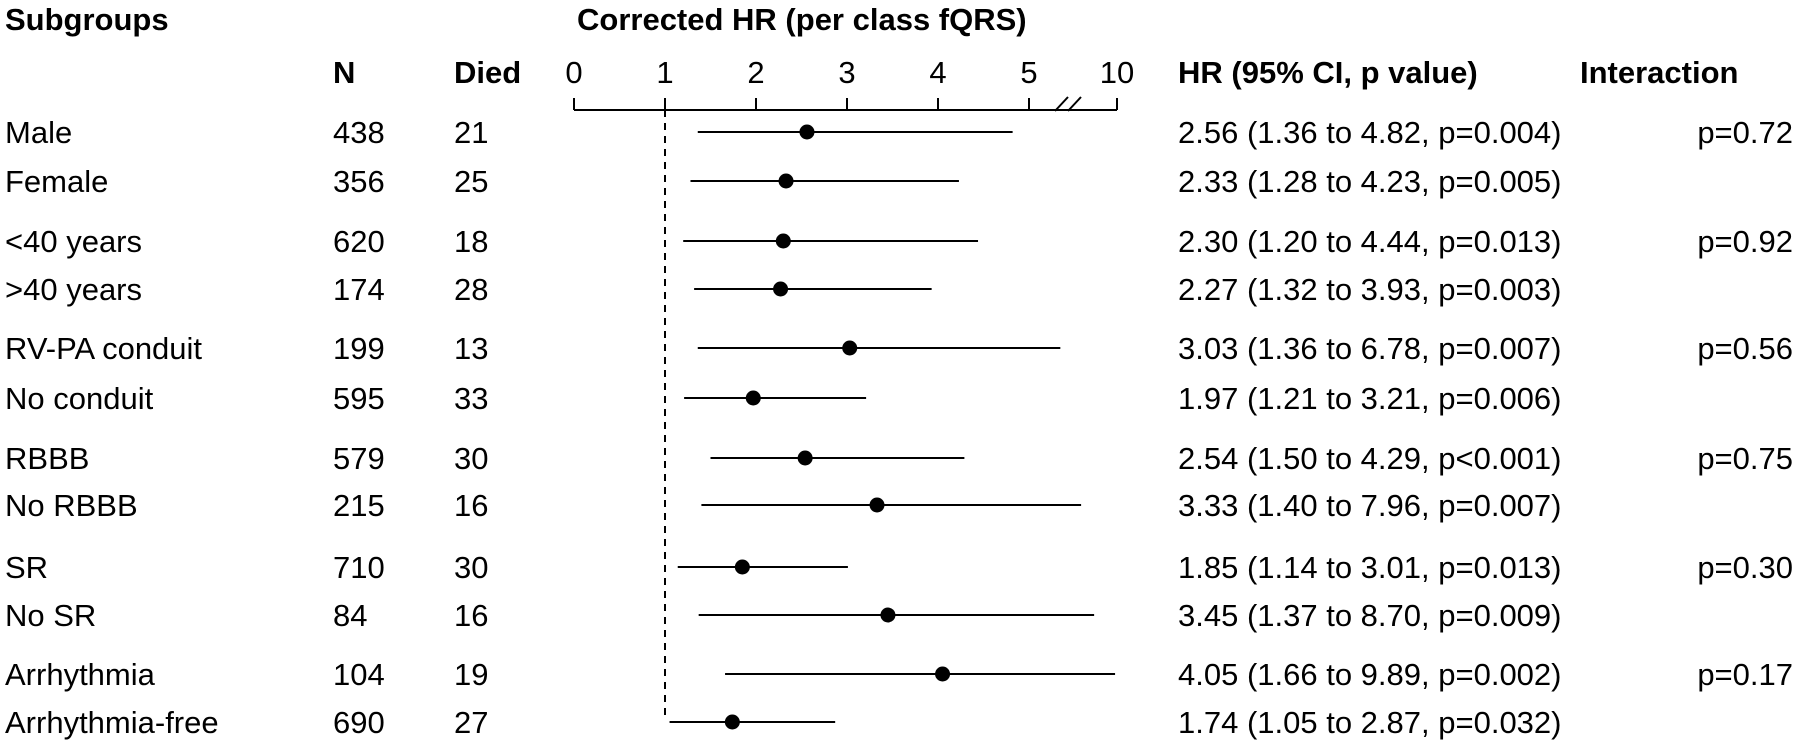 This screenshot has width=1800, height=746. What do you see at coordinates (1745, 567) in the screenshot?
I see `interaction-p: p=0.30` at bounding box center [1745, 567].